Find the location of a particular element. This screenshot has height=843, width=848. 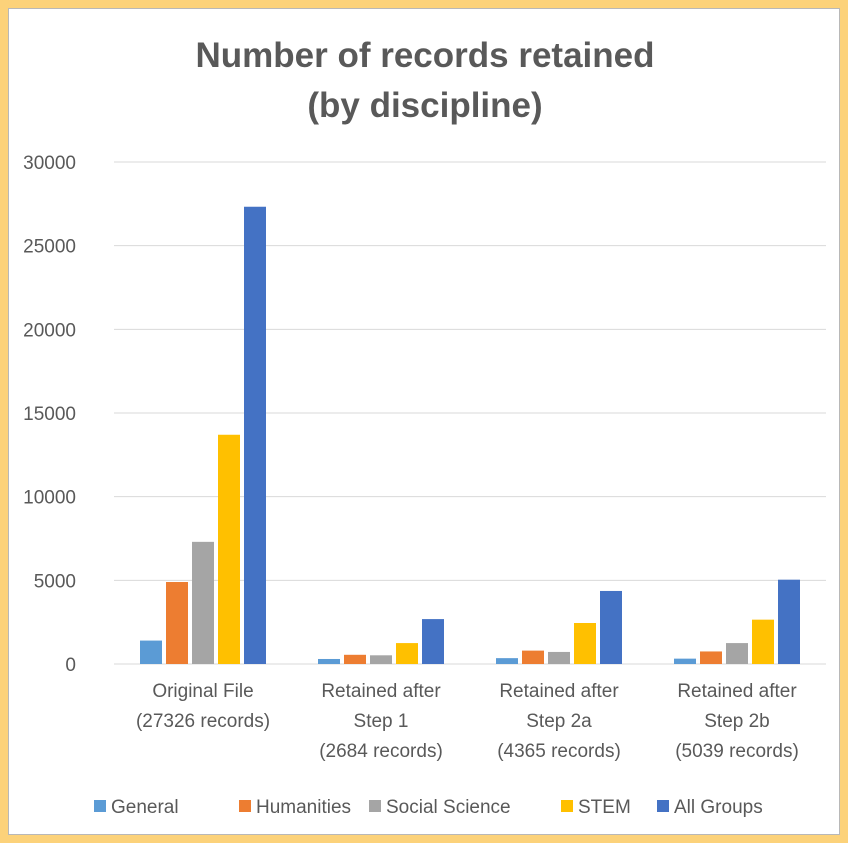

x-category-label: (4365 records) is located at coordinates (559, 751).